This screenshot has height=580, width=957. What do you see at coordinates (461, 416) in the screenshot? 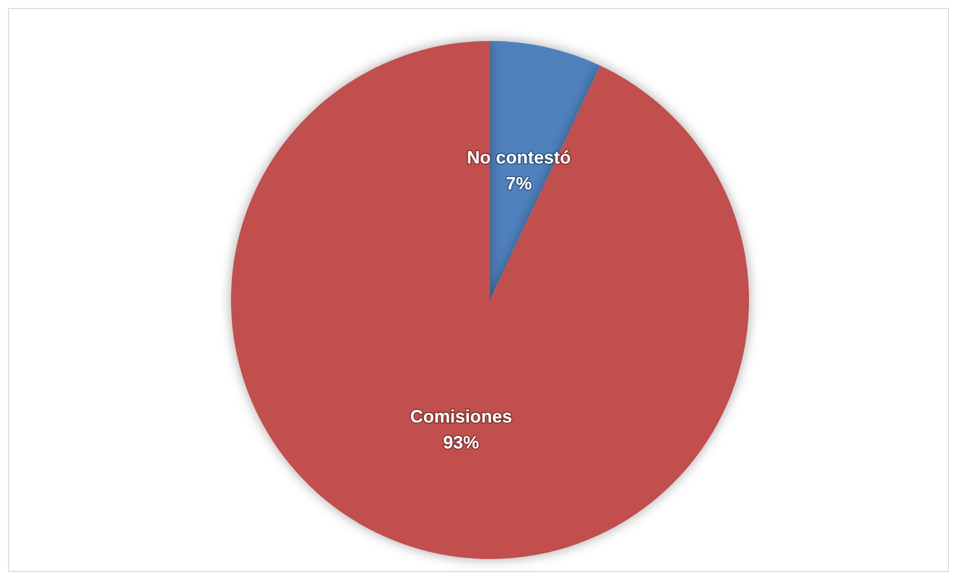
I see `slice-label: Comisiones` at bounding box center [461, 416].